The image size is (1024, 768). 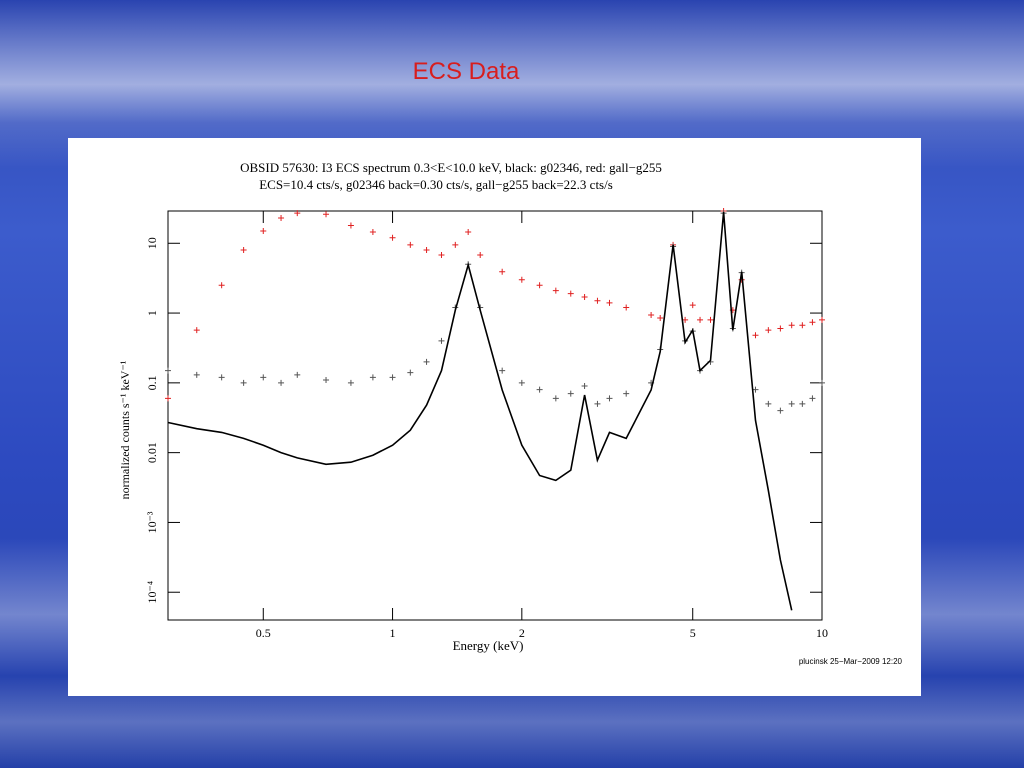 I want to click on y-axis-label: normalized counts s⁻¹ keV⁻¹, so click(x=125, y=429).